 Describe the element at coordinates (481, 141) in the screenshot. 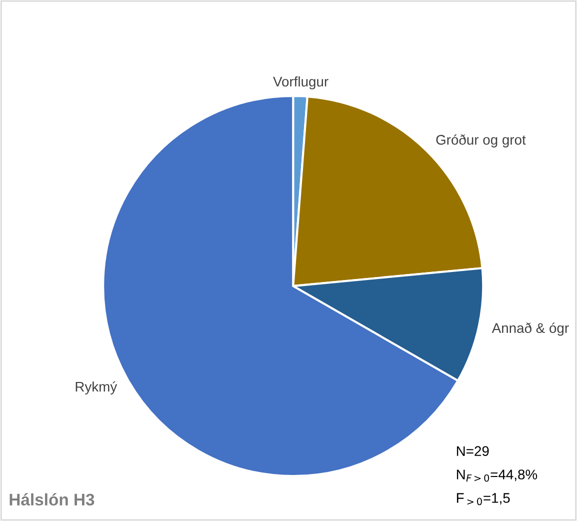

I see `slice-label: Gróður og grot` at that location.